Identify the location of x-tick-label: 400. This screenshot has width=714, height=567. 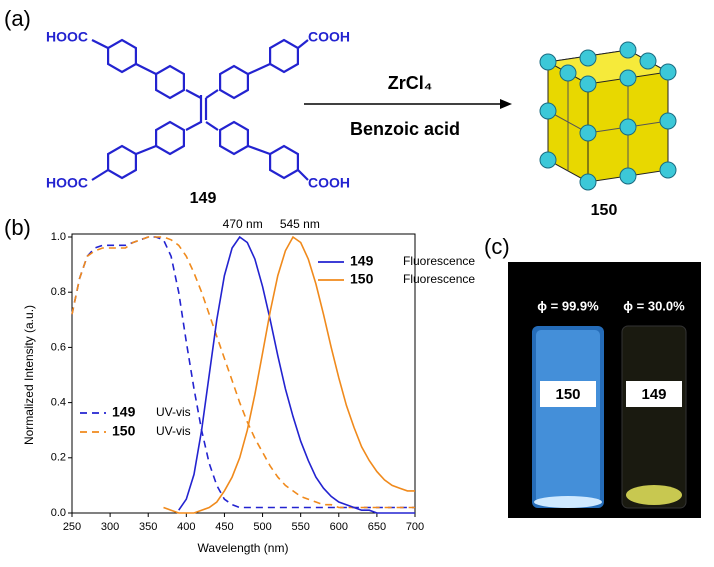
(186, 527).